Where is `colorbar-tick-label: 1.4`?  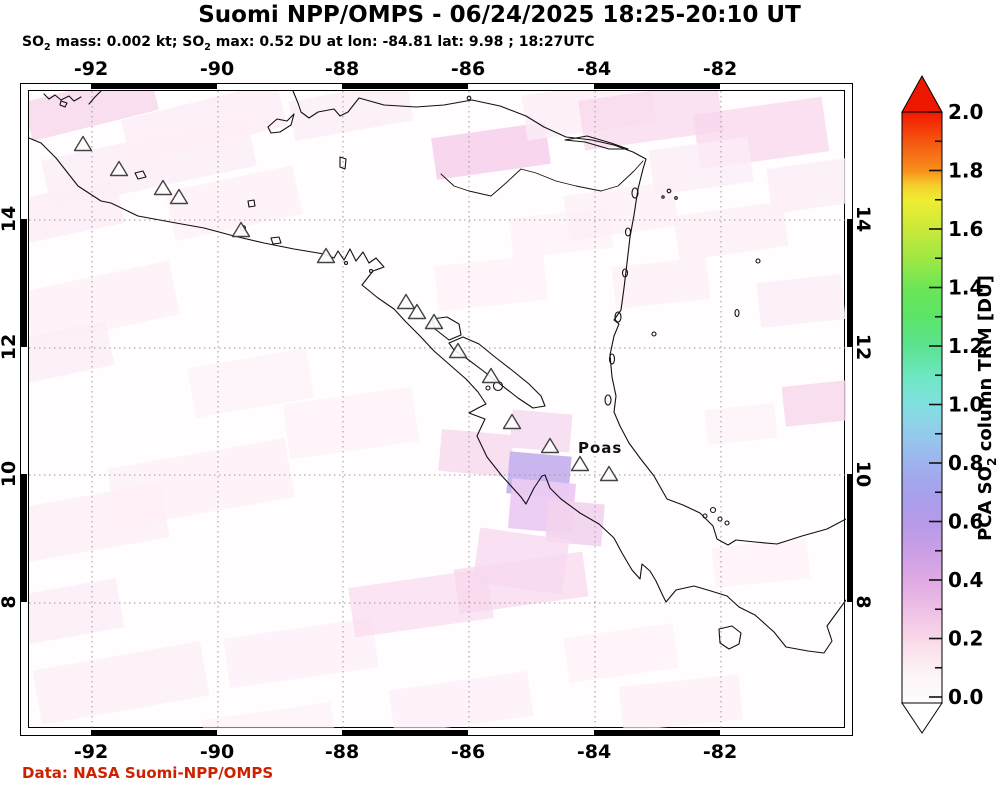 colorbar-tick-label: 1.4 is located at coordinates (965, 288).